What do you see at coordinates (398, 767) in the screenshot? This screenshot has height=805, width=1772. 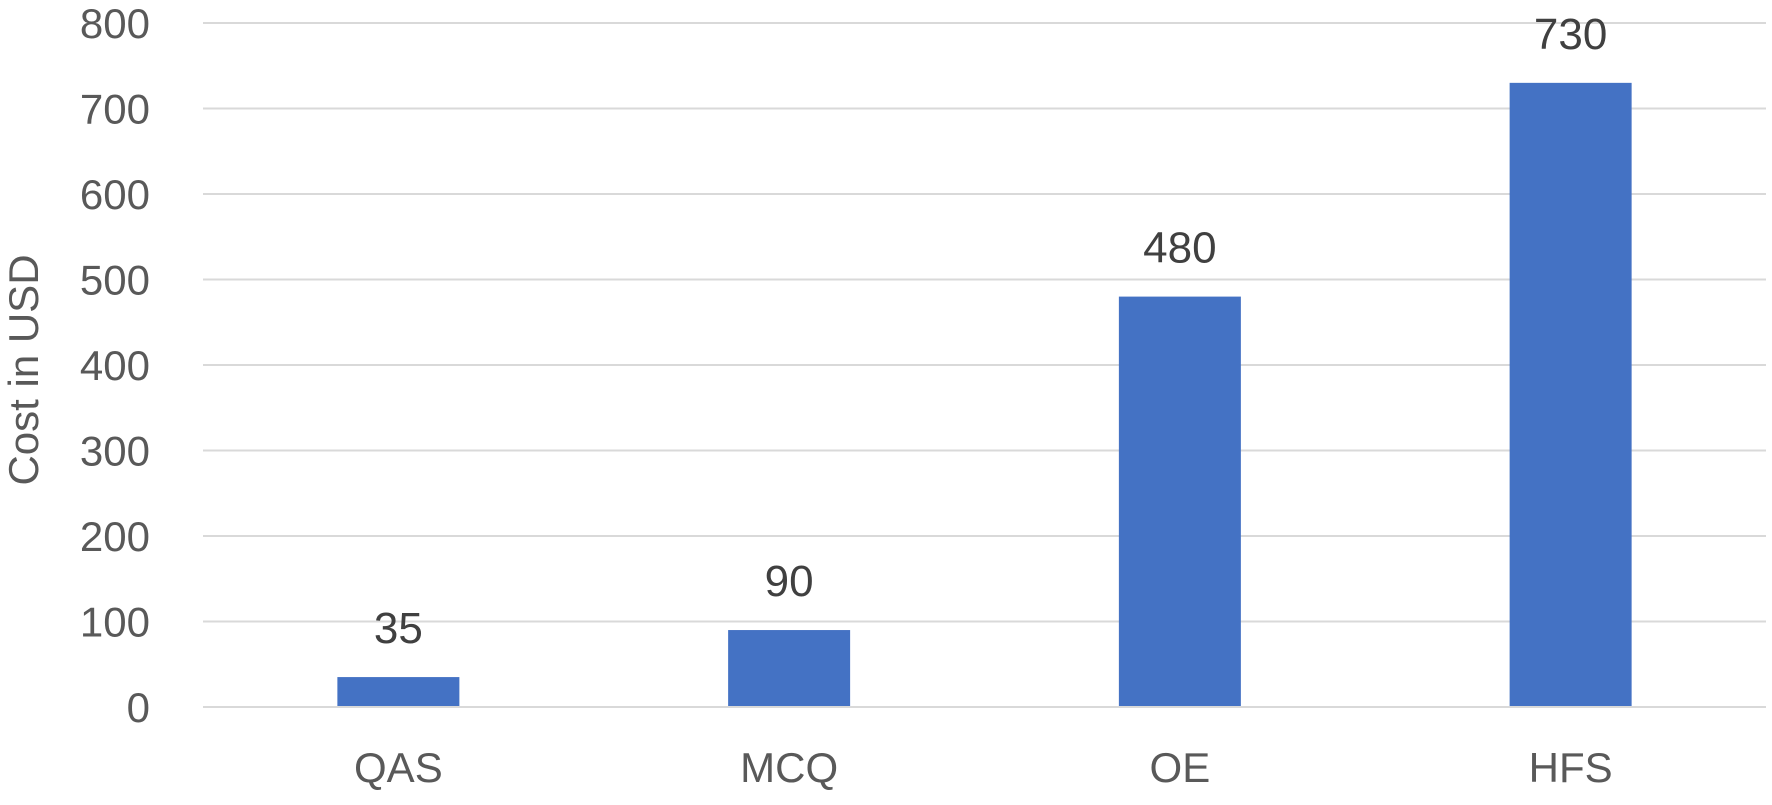 I see `x-category-label: QAS` at bounding box center [398, 767].